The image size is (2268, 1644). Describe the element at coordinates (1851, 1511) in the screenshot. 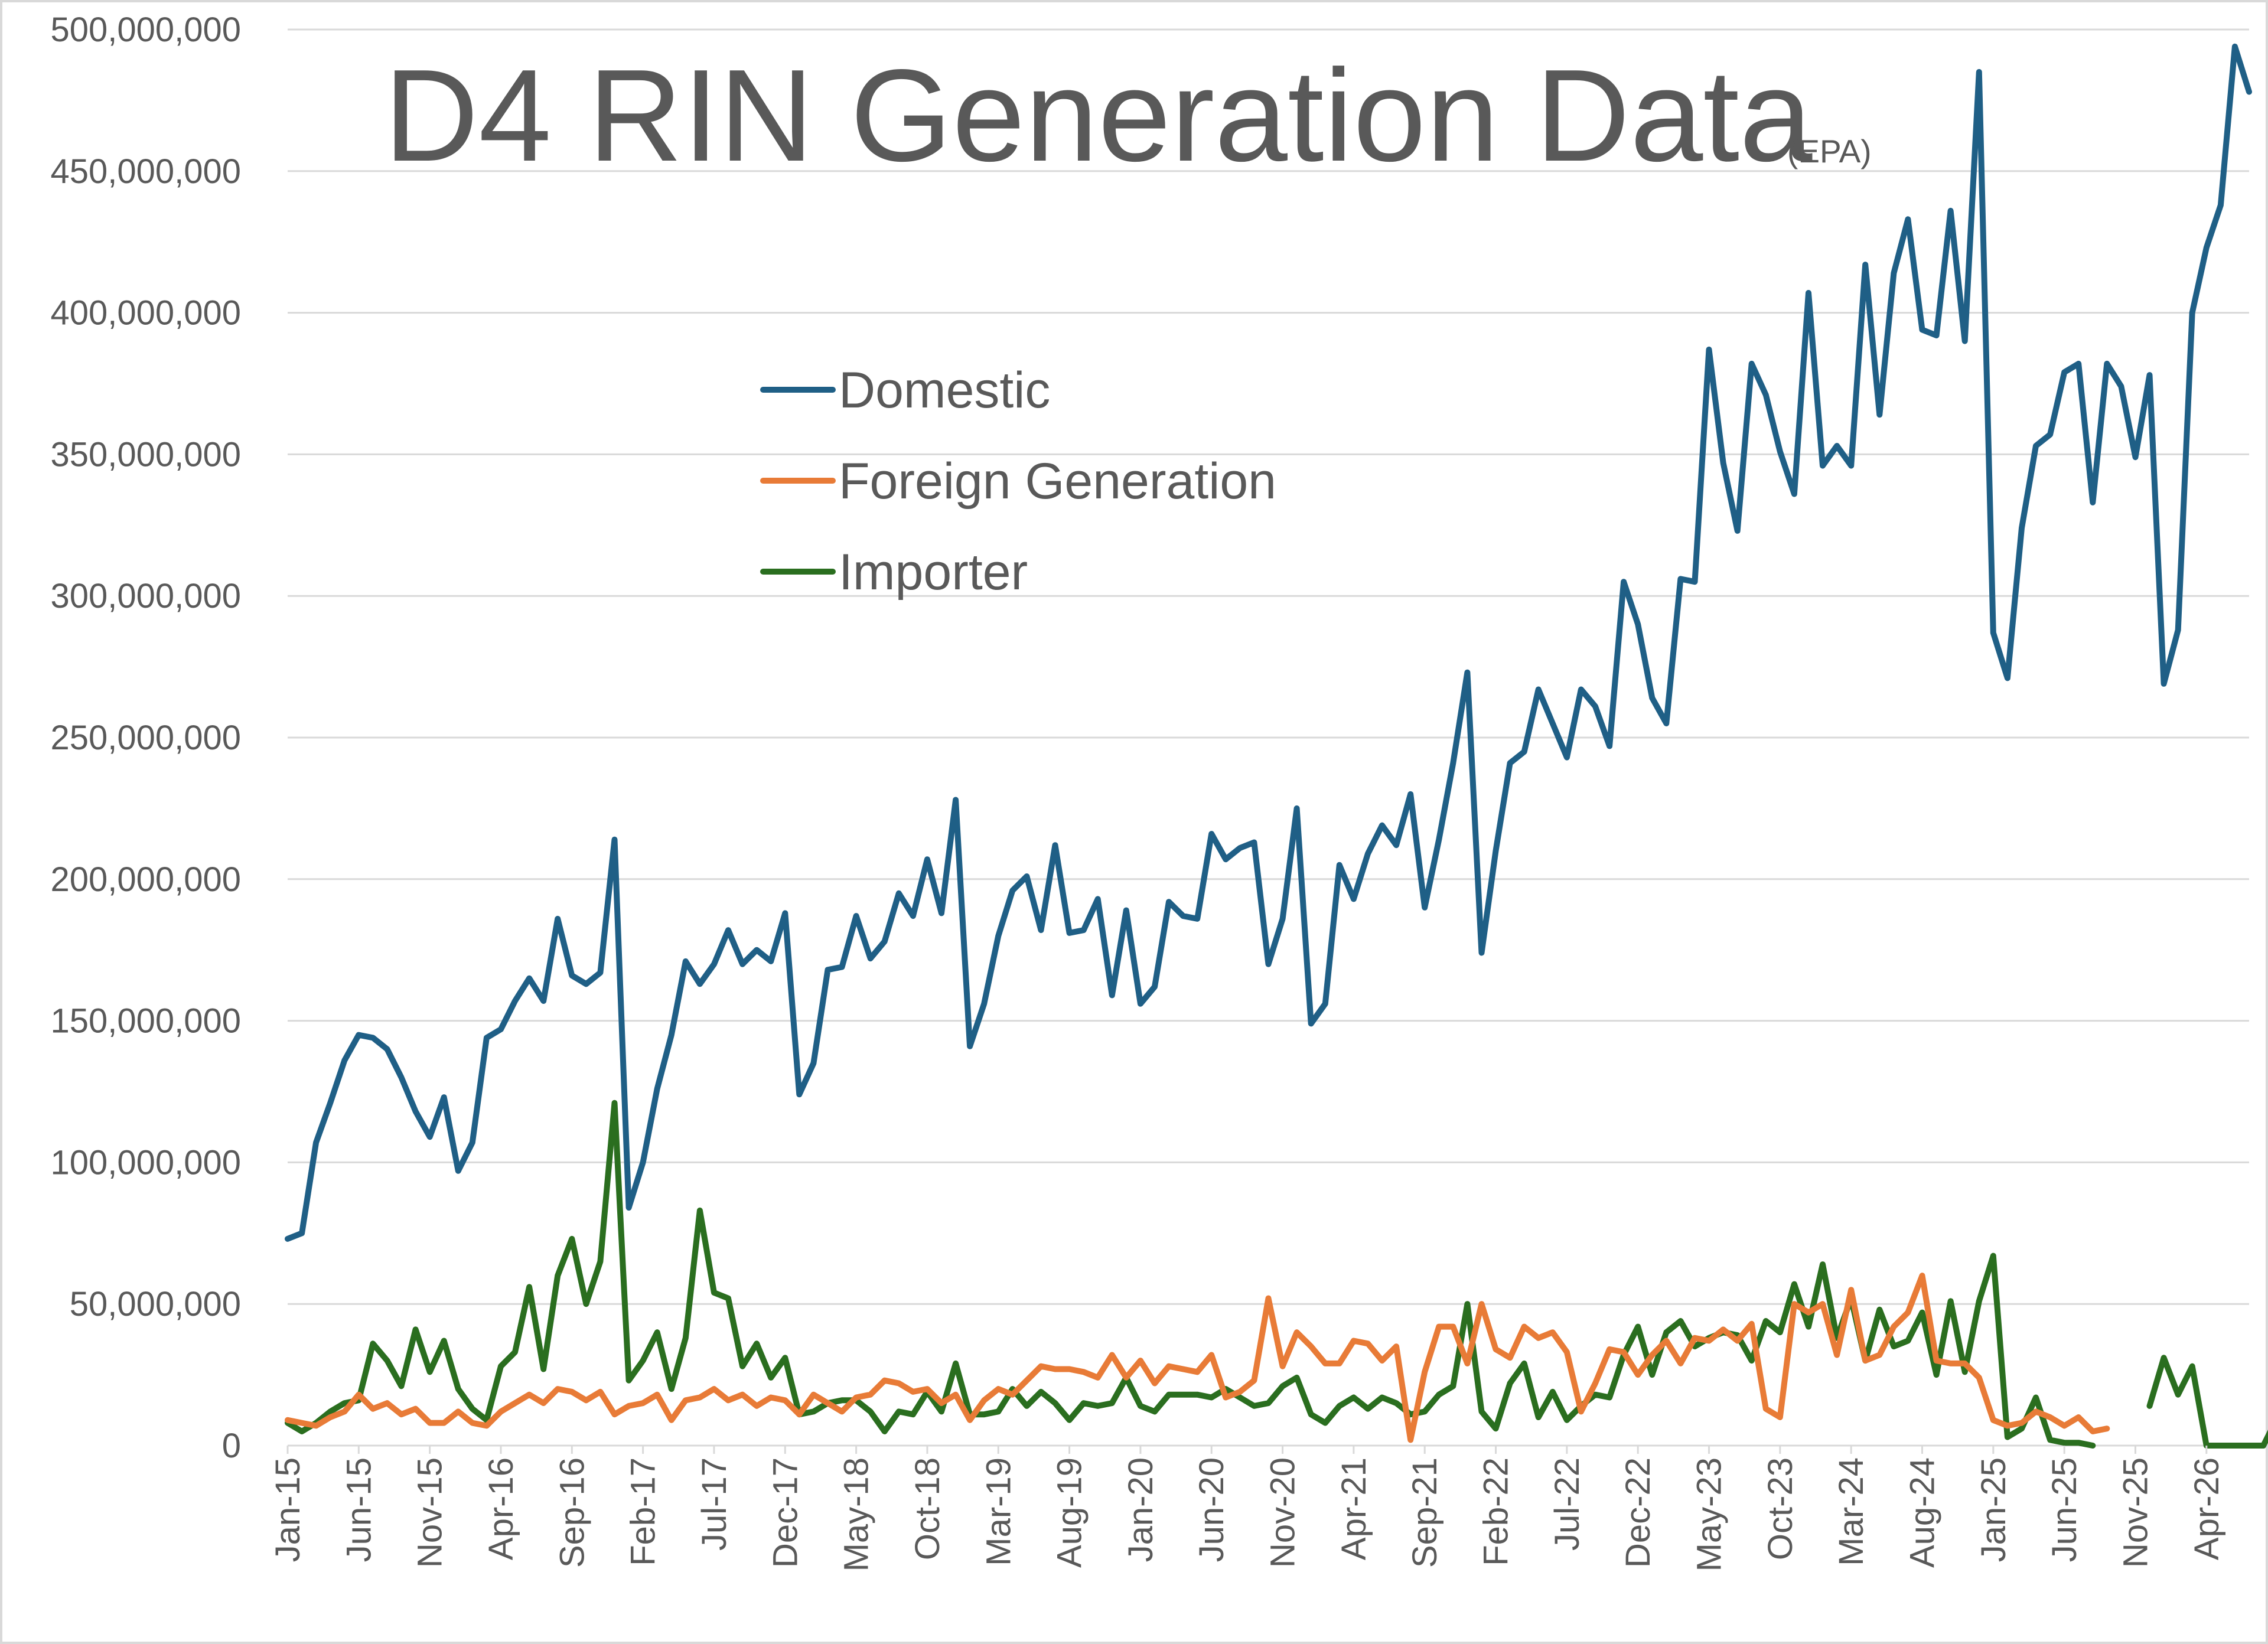

I see `x-tick-label: Mar-24` at that location.